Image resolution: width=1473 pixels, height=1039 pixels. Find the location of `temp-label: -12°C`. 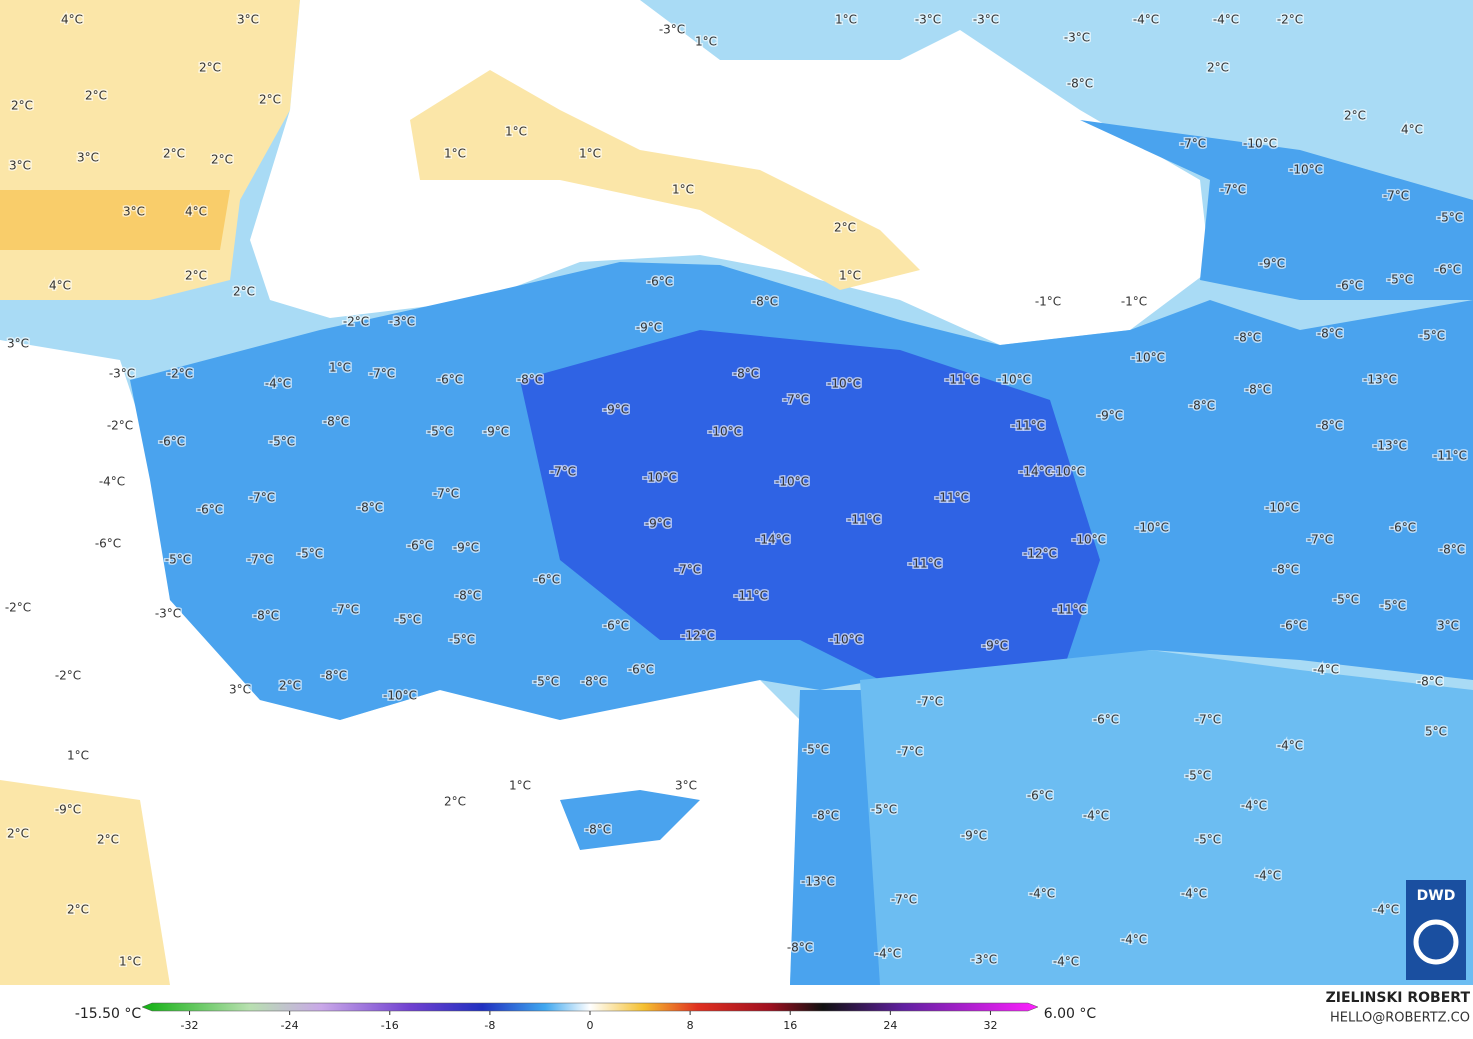

temp-label: -12°C is located at coordinates (1040, 554).